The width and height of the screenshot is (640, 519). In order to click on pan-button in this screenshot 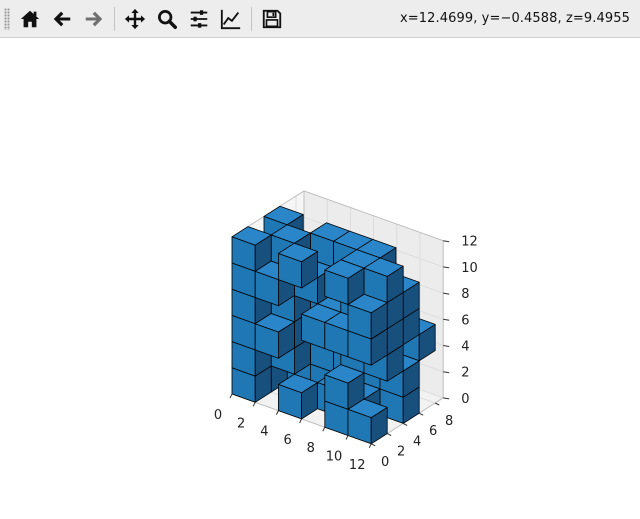, I will do `click(135, 19)`.